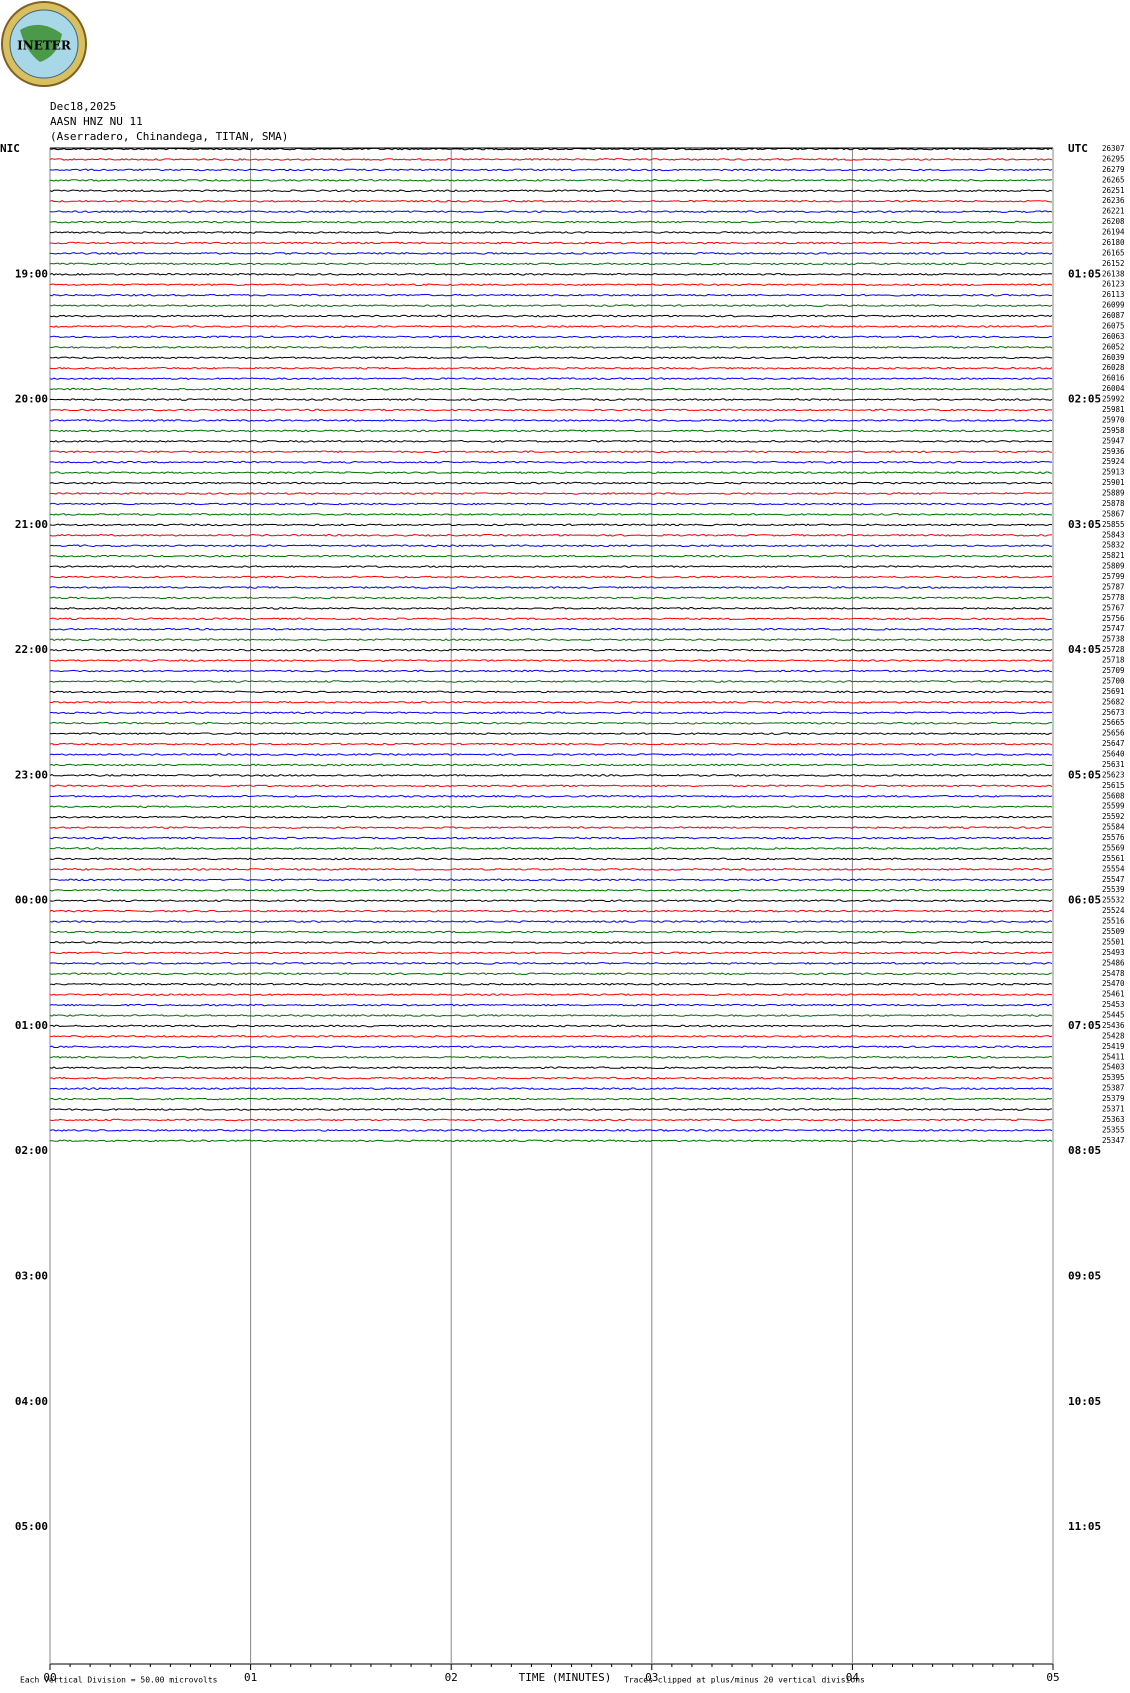 This screenshot has width=1130, height=1693. I want to click on trace-label: 25767, so click(1113, 607).